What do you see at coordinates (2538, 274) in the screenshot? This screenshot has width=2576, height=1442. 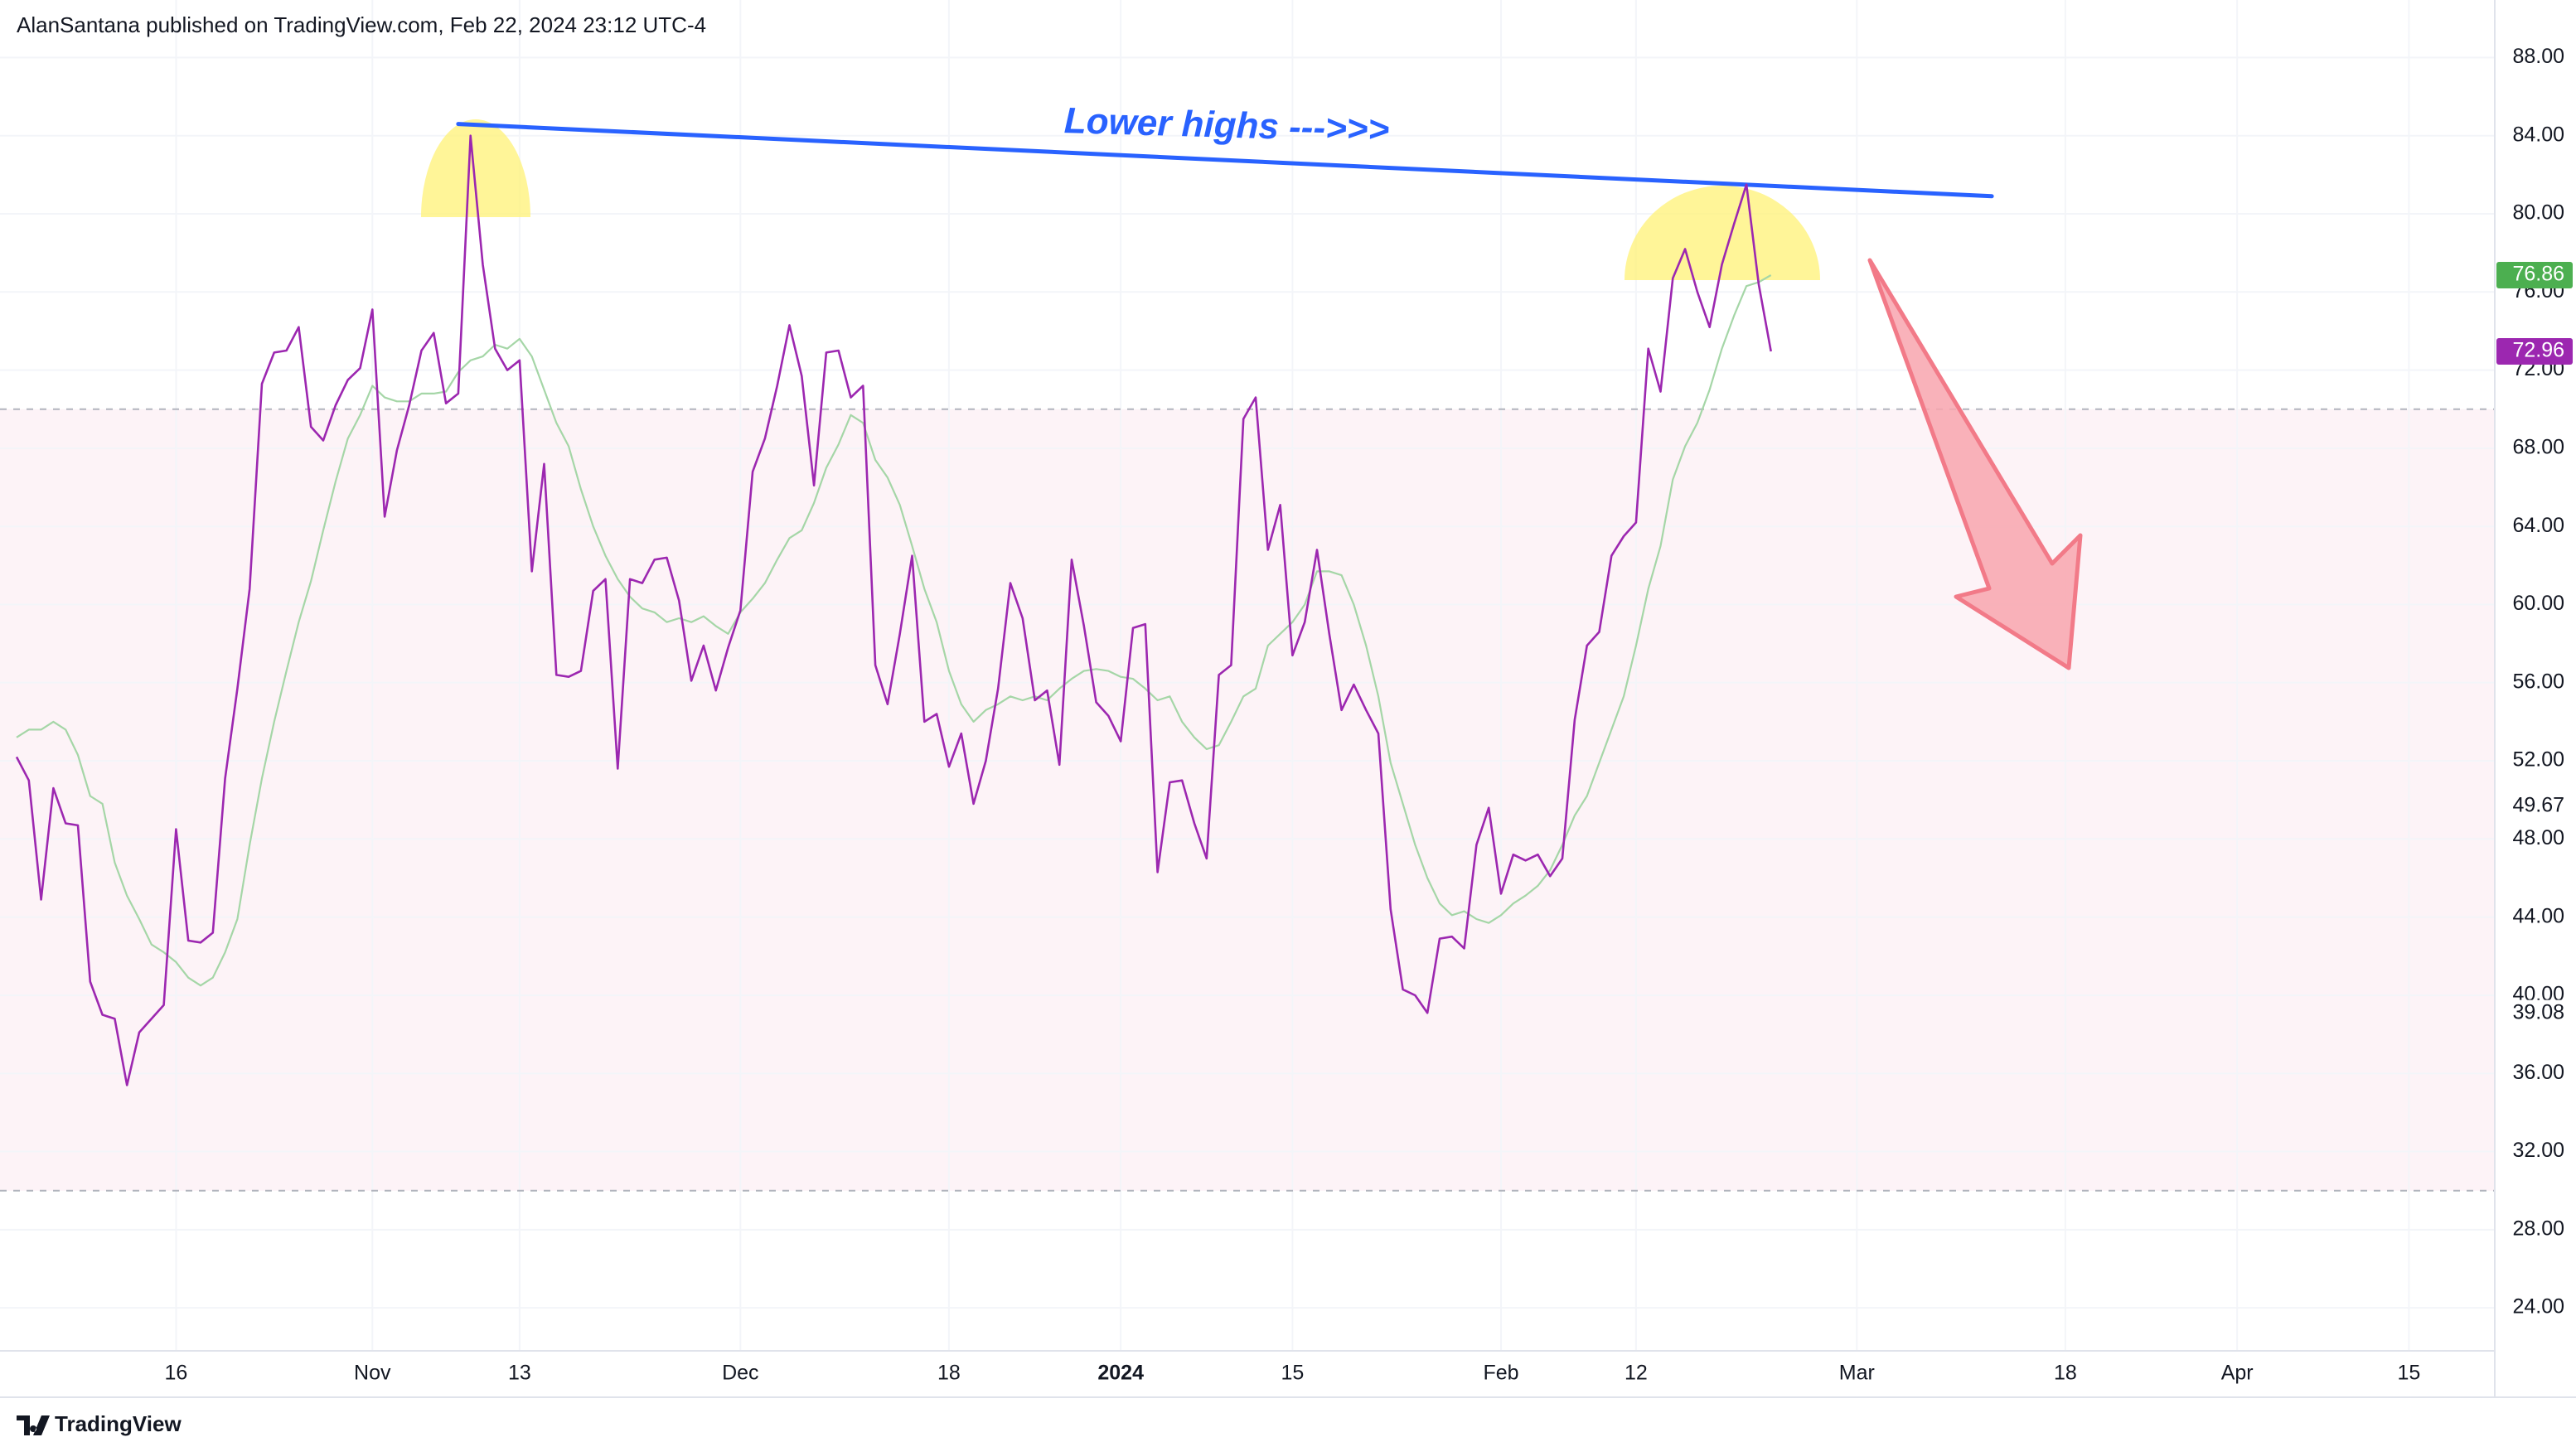 I see `price-label: 76.86` at bounding box center [2538, 274].